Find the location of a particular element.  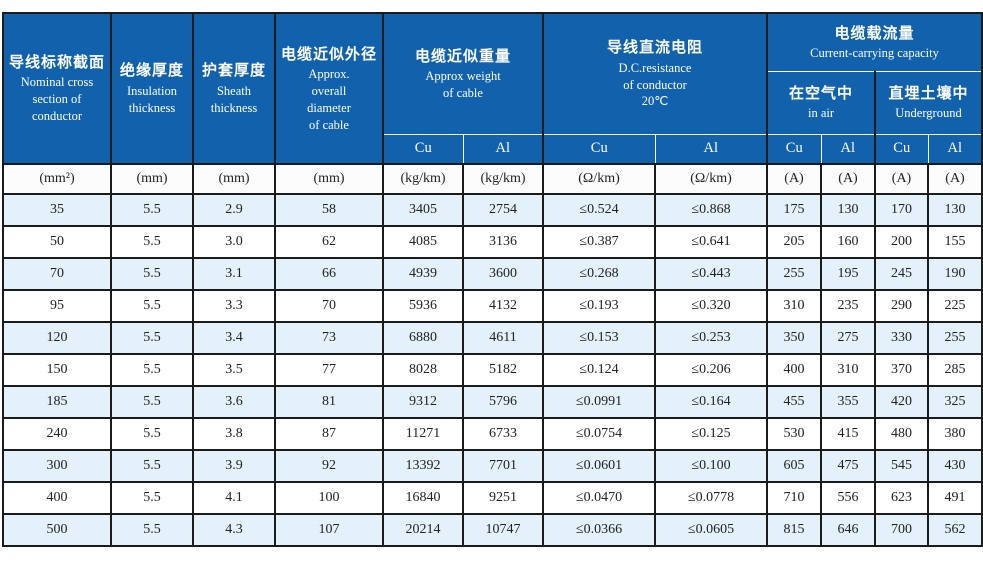

header-sheath-thickness: 护套厚度 Sheath thickness is located at coordinates (234, 88).